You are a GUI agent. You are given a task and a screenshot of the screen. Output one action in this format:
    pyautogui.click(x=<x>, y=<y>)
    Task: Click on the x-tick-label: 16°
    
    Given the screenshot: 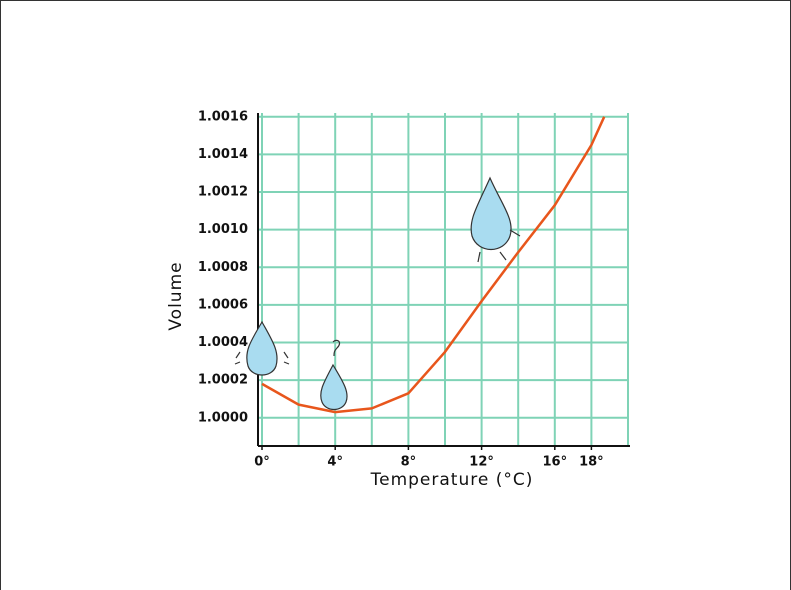 What is the action you would take?
    pyautogui.click(x=555, y=462)
    